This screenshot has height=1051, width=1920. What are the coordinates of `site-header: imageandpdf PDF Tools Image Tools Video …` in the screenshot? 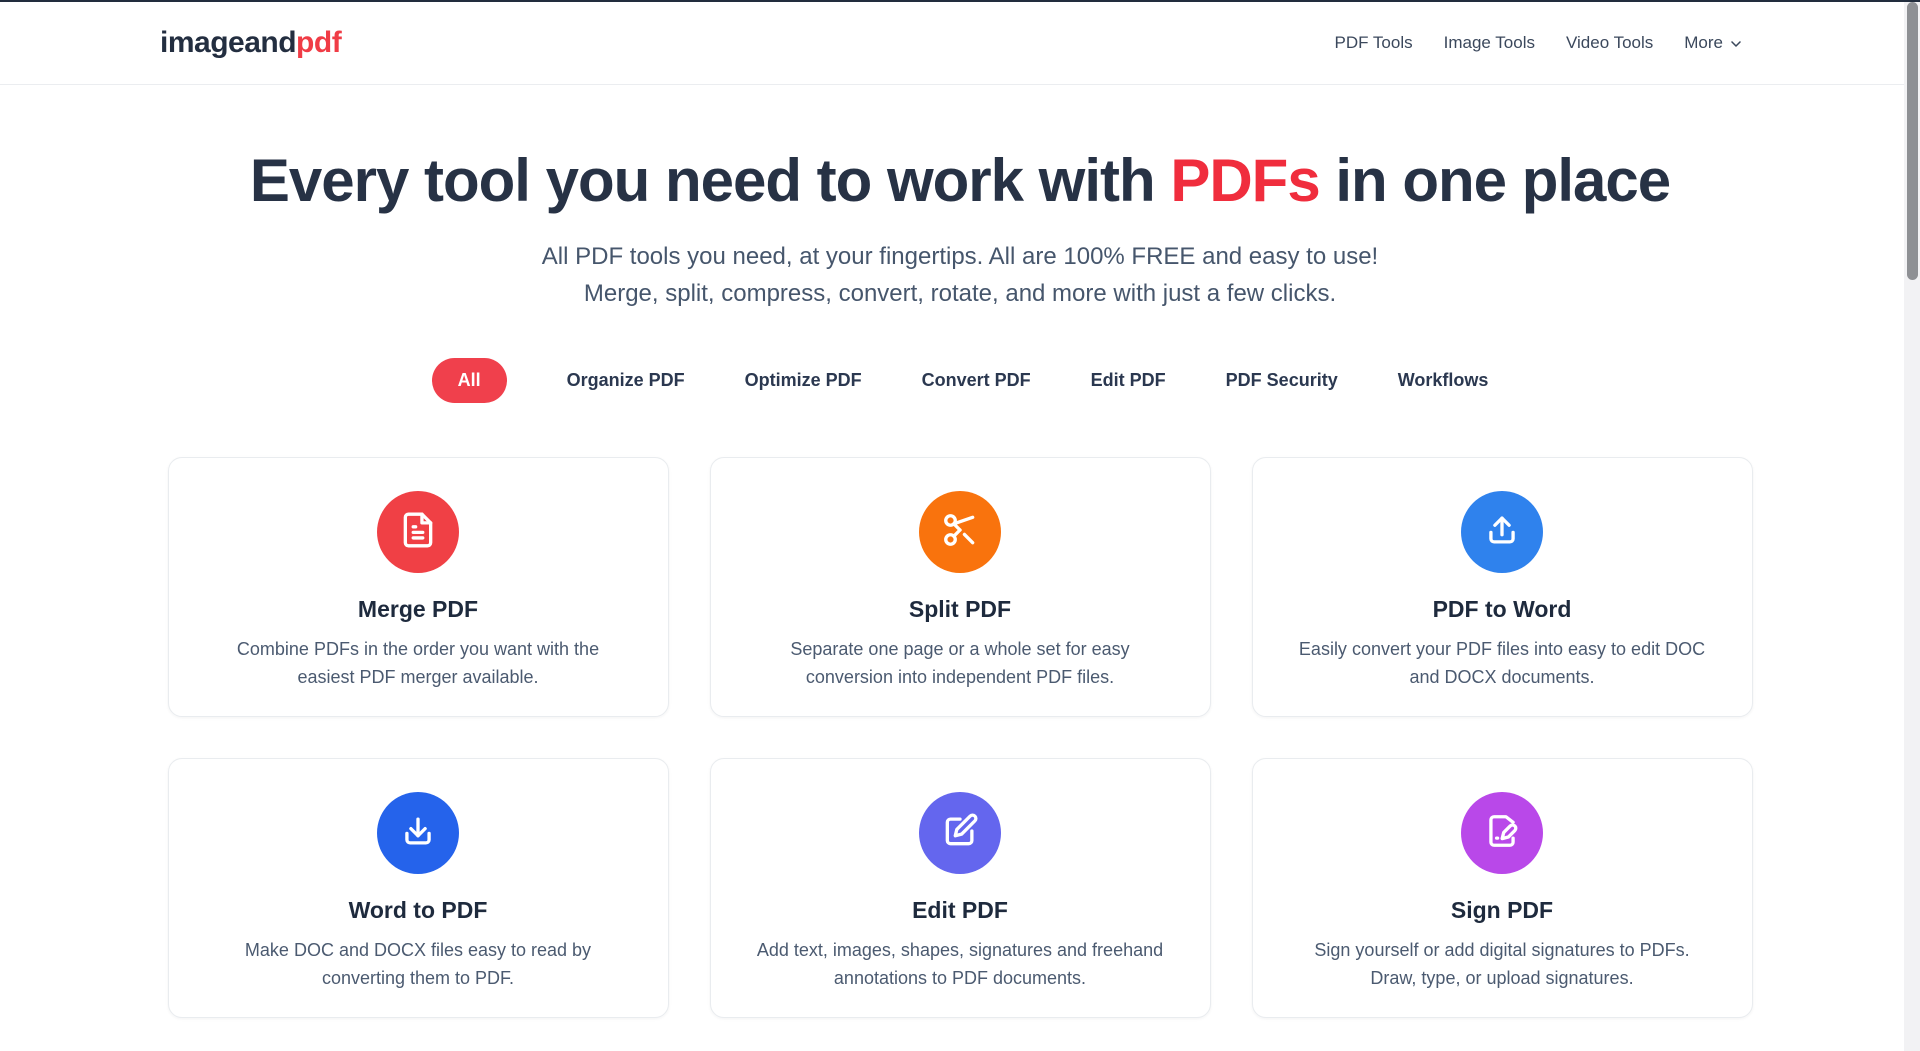 It's located at (960, 43).